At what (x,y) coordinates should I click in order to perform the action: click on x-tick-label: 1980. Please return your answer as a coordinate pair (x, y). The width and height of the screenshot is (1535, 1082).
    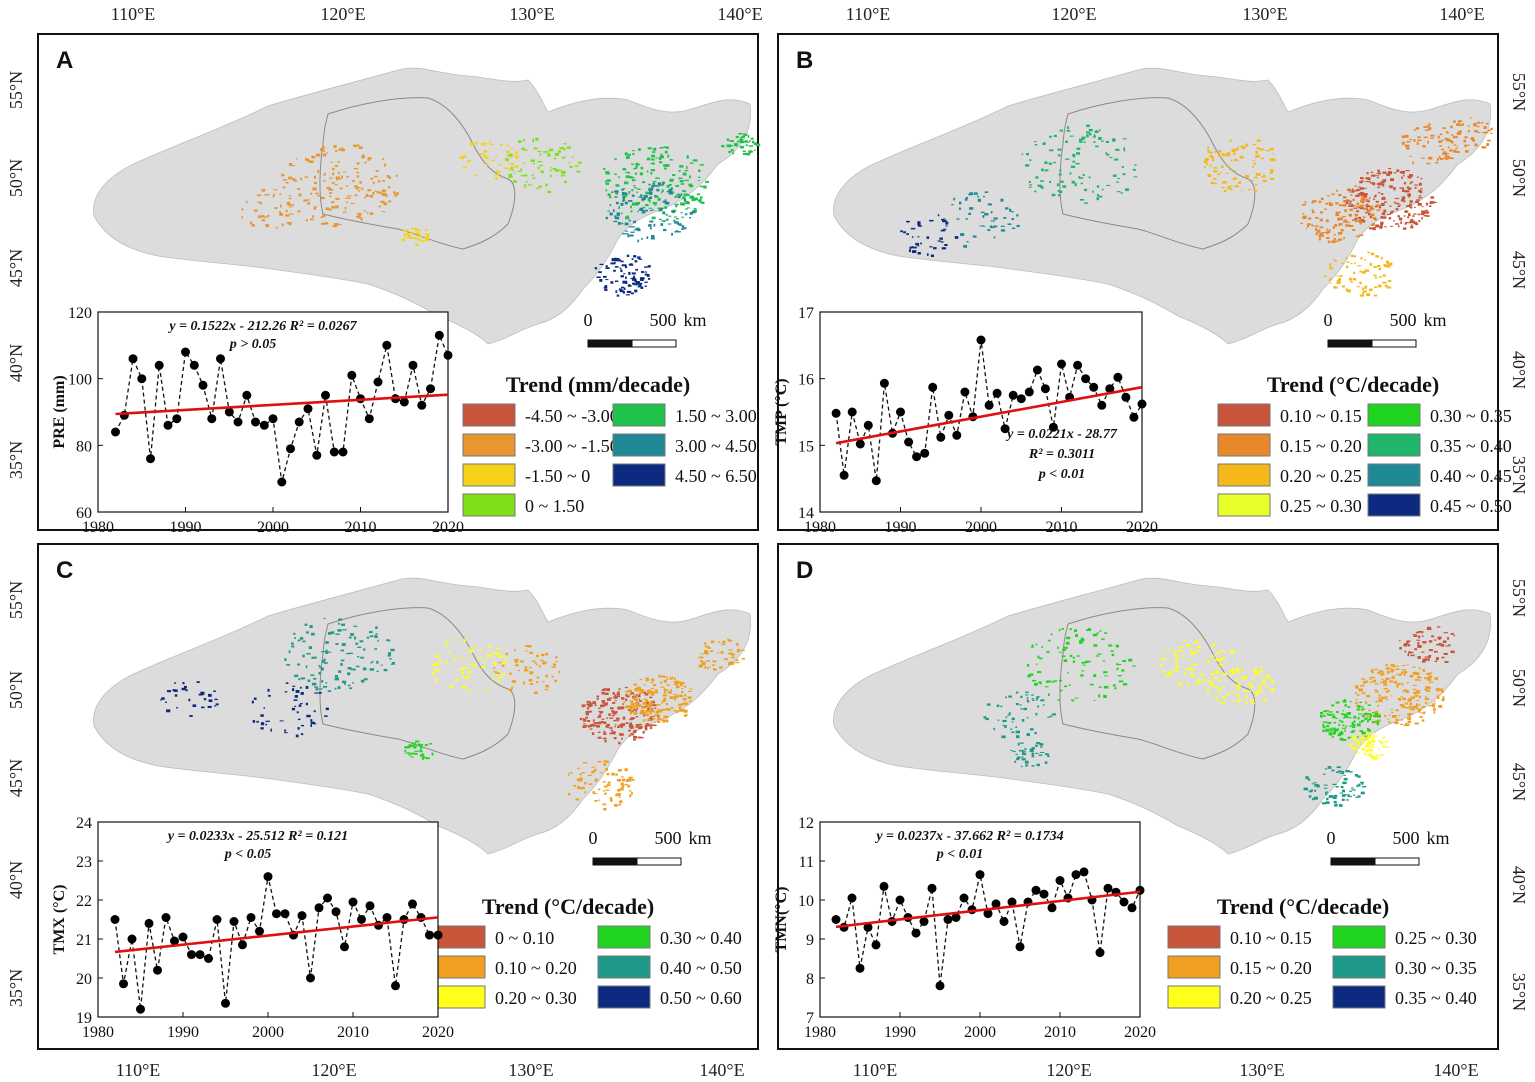
    Looking at the image, I should click on (820, 1032).